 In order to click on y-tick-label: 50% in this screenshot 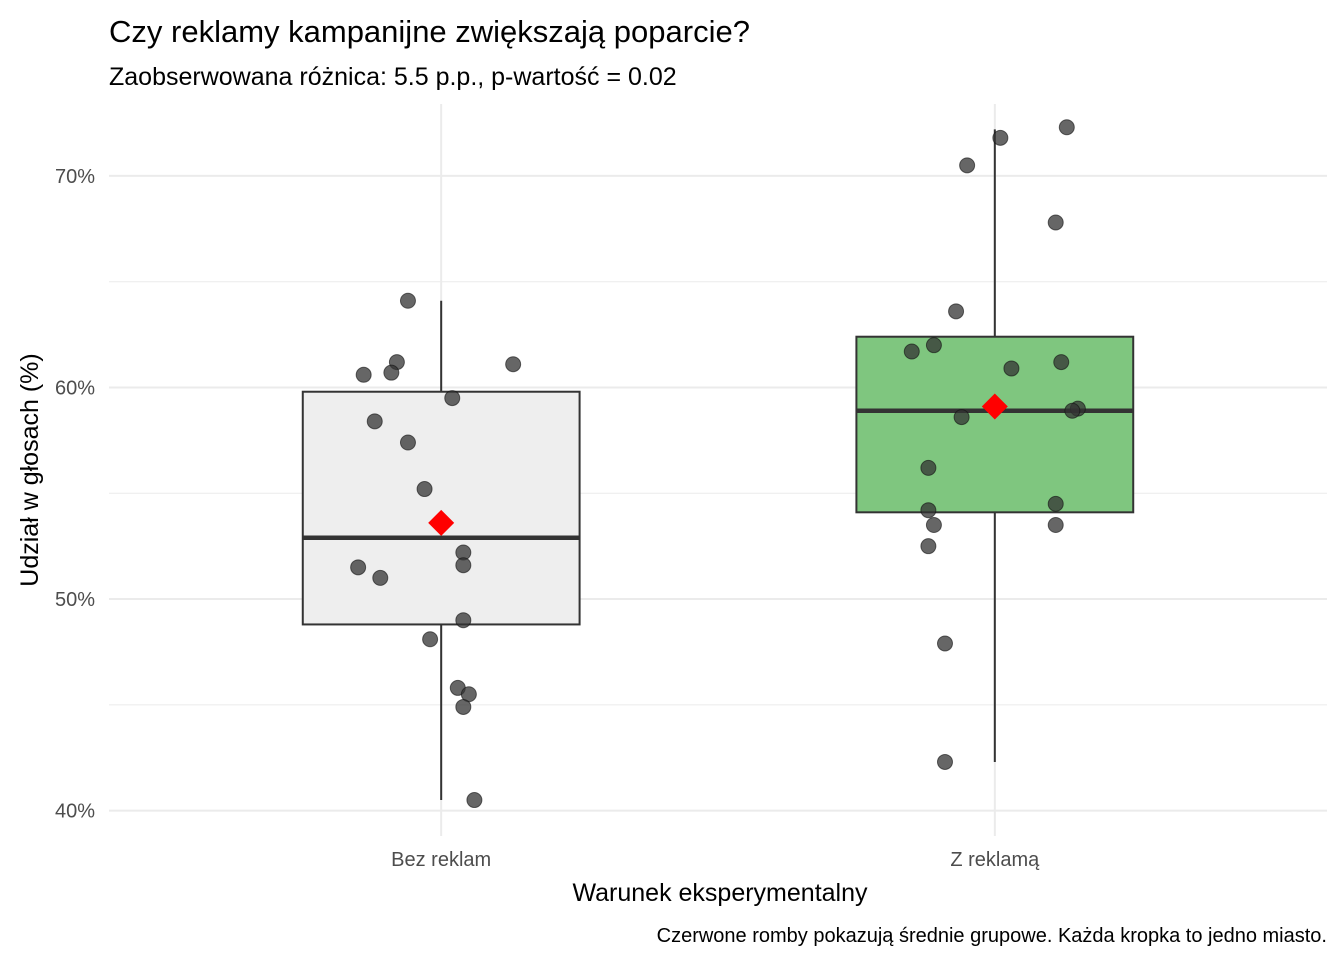, I will do `click(75, 600)`.